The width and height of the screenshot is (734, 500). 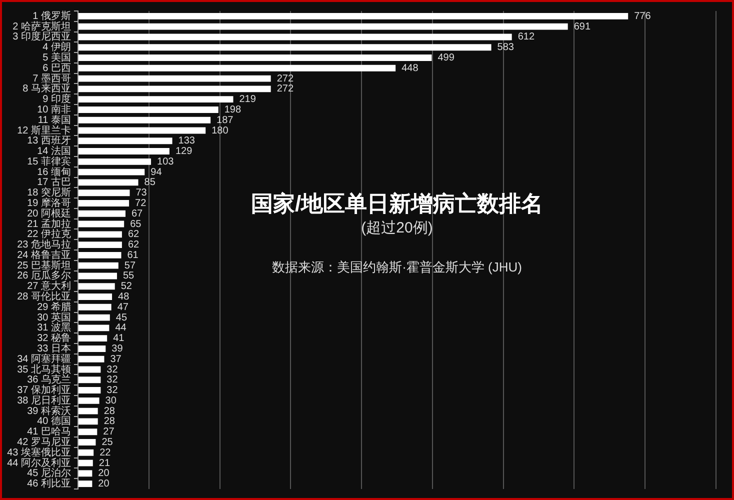 I want to click on data-label: 39, so click(x=118, y=348).